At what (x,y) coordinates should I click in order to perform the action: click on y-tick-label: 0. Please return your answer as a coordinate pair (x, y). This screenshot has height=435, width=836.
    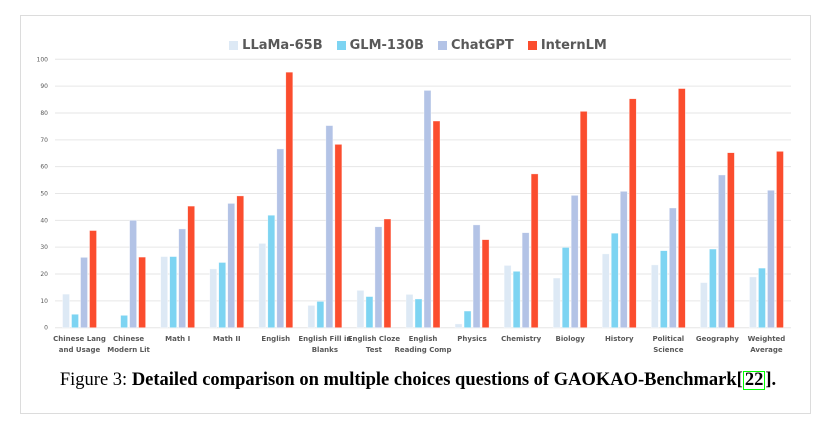
    Looking at the image, I should click on (46, 328).